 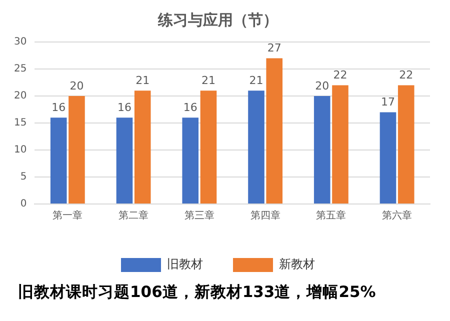 What do you see at coordinates (297, 264) in the screenshot?
I see `legend-label: 新教材` at bounding box center [297, 264].